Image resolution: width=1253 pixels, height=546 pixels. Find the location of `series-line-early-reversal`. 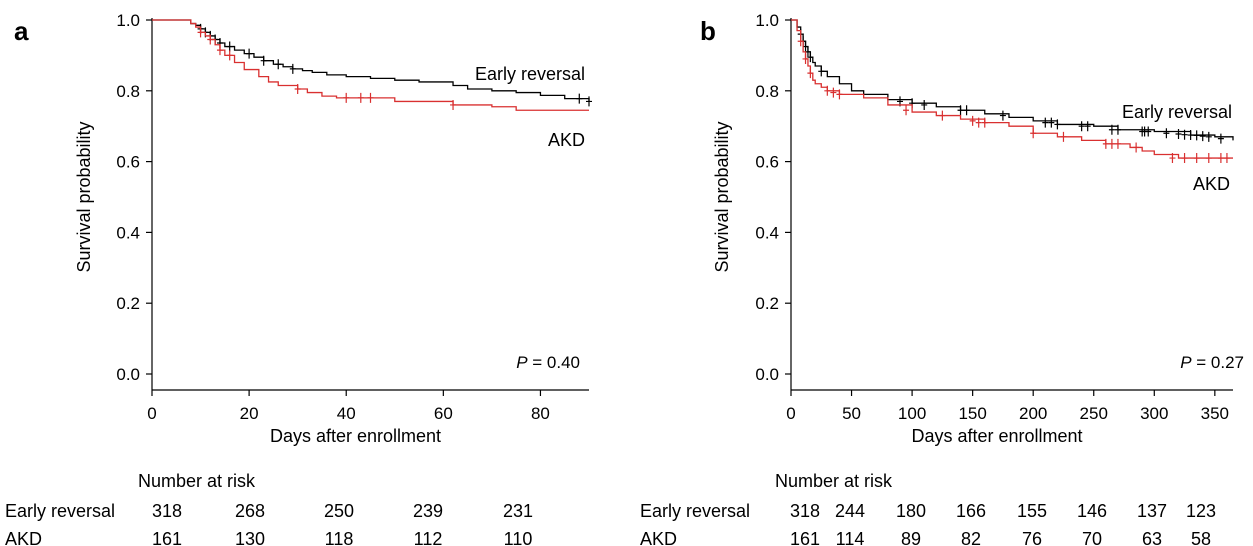

series-line-early-reversal is located at coordinates (371, 60).